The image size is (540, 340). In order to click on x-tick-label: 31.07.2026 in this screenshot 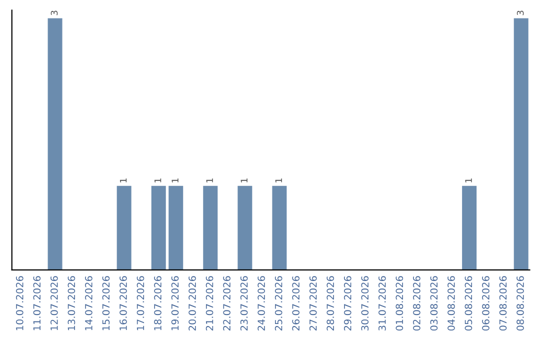, I will do `click(382, 303)`.